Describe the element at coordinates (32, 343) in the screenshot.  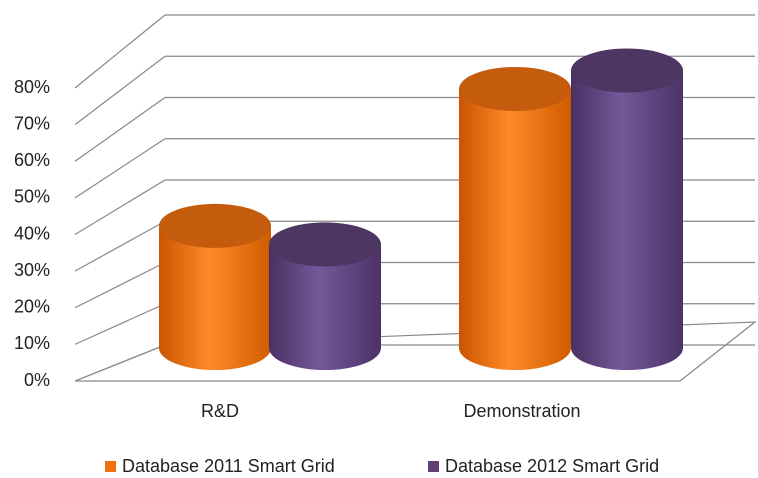
I see `y-tick-label: 10%` at that location.